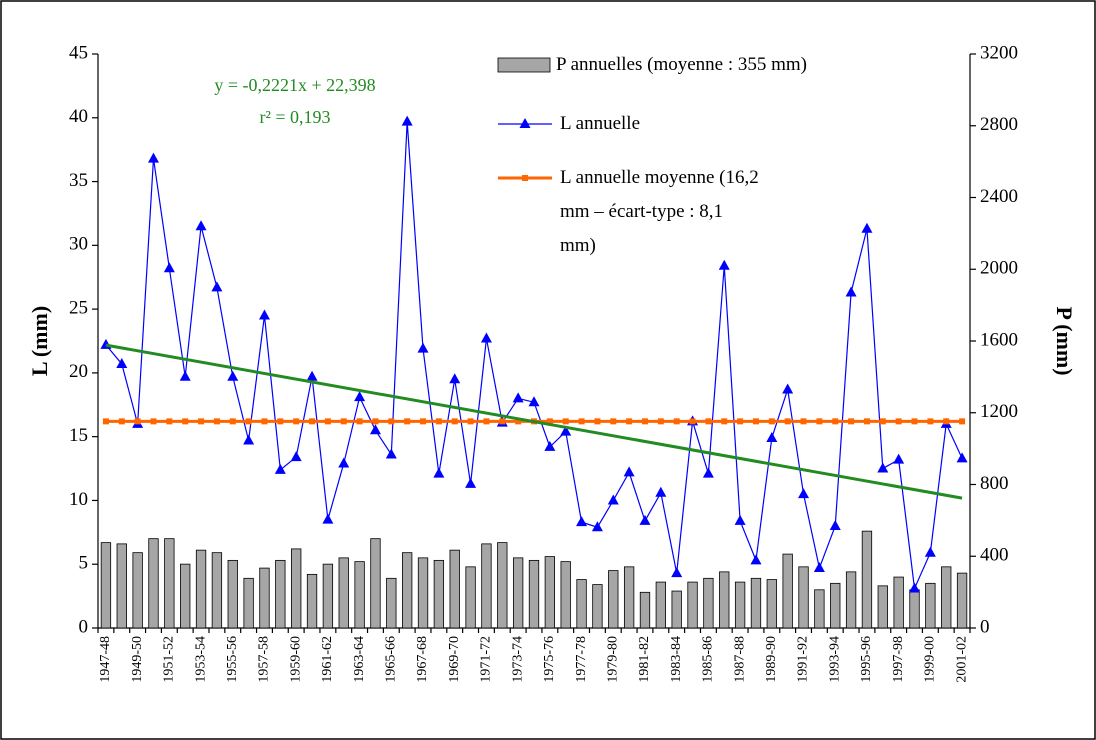 The height and width of the screenshot is (740, 1096). What do you see at coordinates (739, 659) in the screenshot?
I see `x-tick-label: 1987-88` at bounding box center [739, 659].